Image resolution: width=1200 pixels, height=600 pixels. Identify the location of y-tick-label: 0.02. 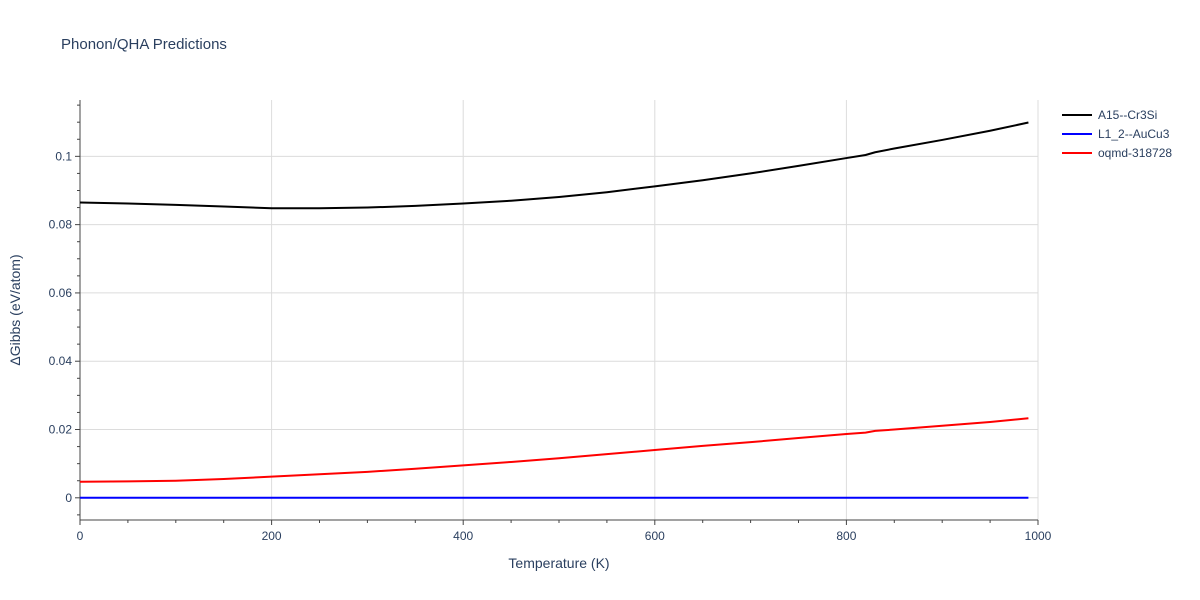
(61, 430).